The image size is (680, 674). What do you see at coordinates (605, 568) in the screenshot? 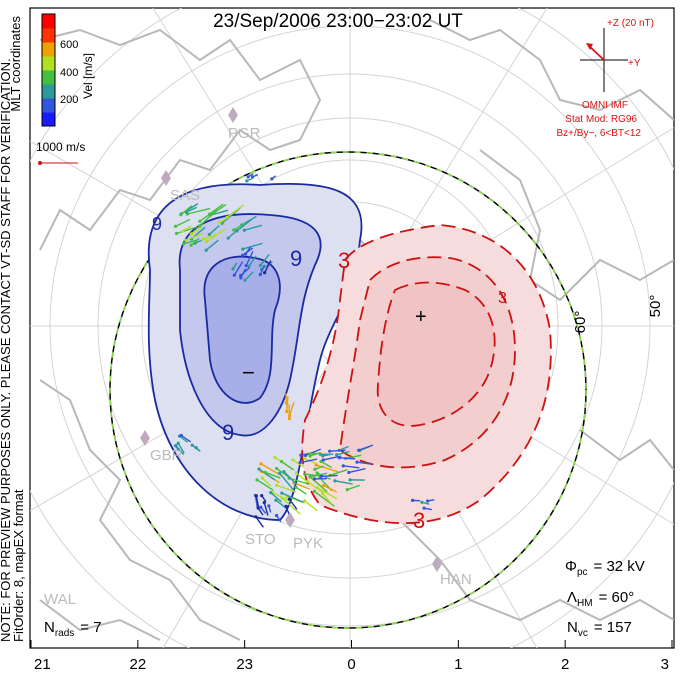
I see `stat-phi-pc: Φpc = 32 kV` at bounding box center [605, 568].